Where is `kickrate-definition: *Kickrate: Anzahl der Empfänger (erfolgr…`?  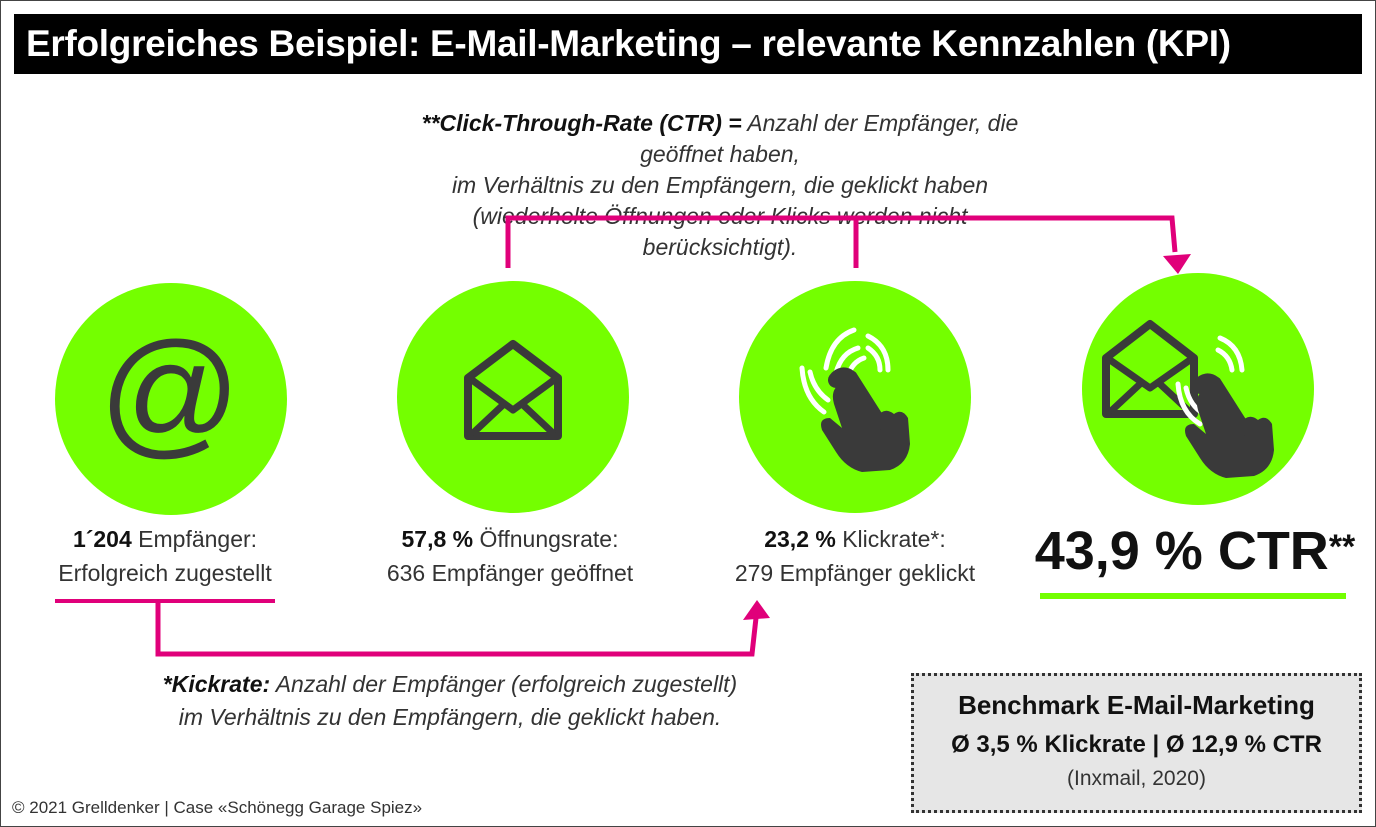 kickrate-definition: *Kickrate: Anzahl der Empfänger (erfolgr… is located at coordinates (450, 701).